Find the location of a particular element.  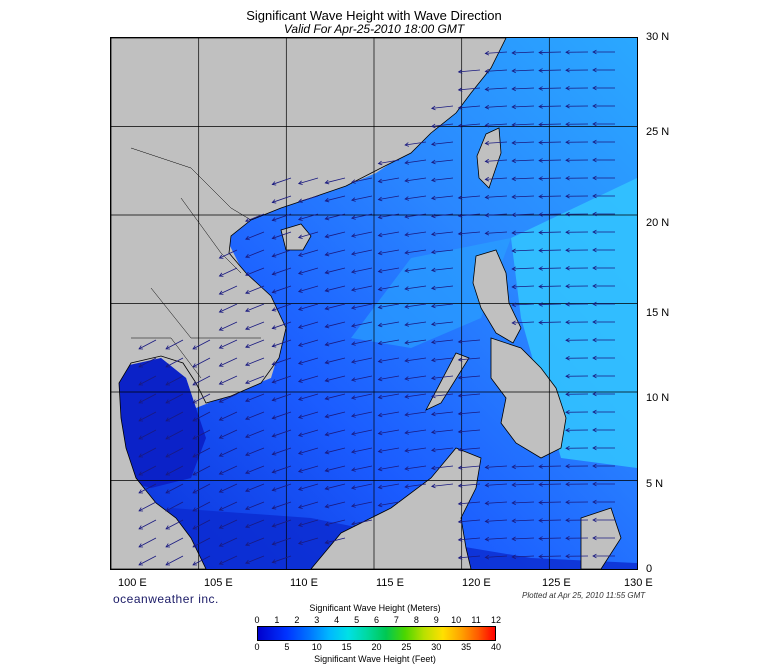

colorbar-feet-tick: 30 is located at coordinates (436, 647).